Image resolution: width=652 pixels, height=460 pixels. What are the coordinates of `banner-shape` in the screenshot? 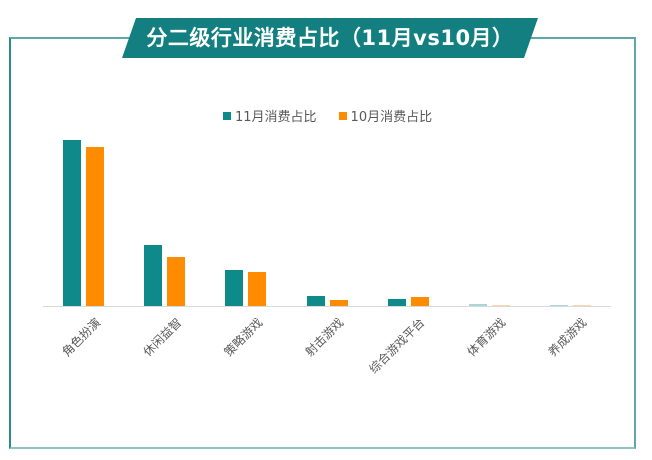 It's located at (330, 38).